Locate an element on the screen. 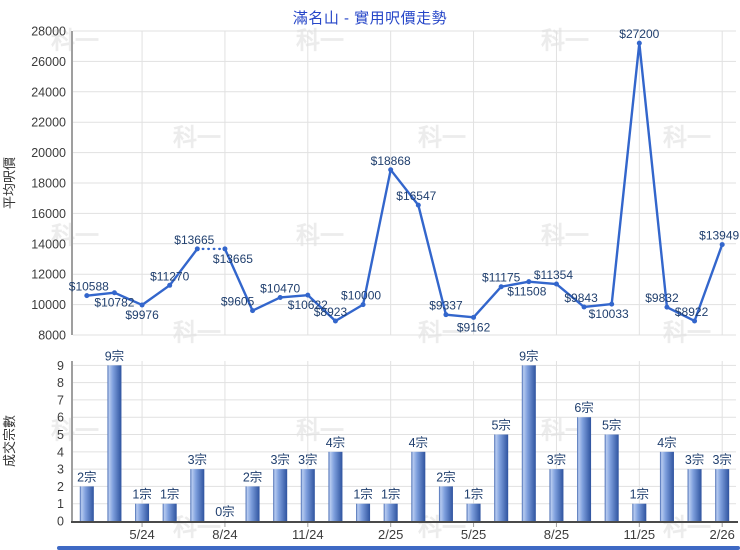 The image size is (740, 550). bar-chart-y-tick-label: 2 is located at coordinates (60, 487).